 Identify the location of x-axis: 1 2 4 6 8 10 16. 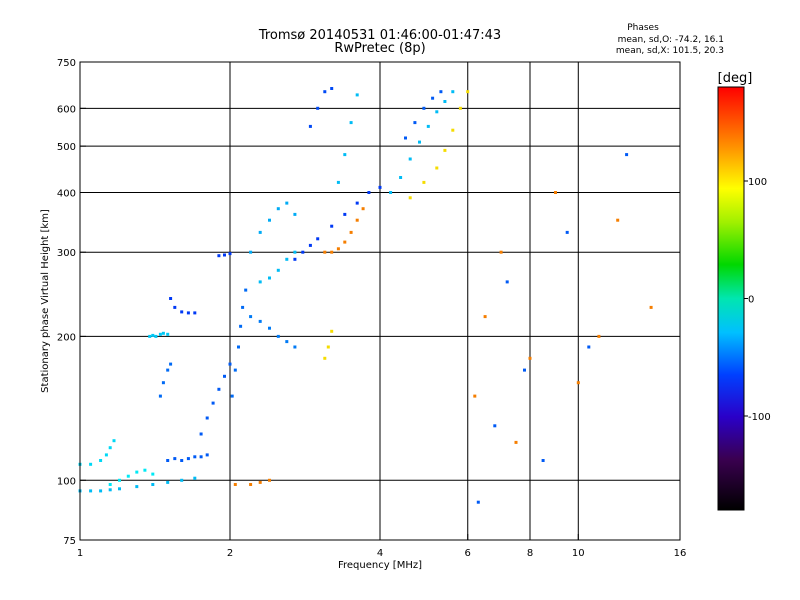
(382, 546).